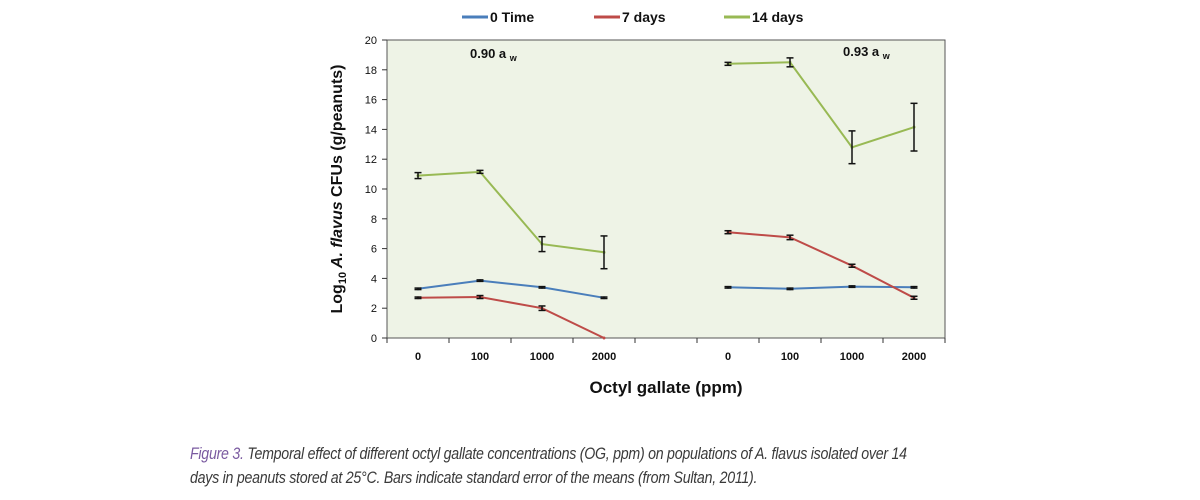 The image size is (1200, 500). What do you see at coordinates (343, 278) in the screenshot?
I see `y-axis-title-part: 10` at bounding box center [343, 278].